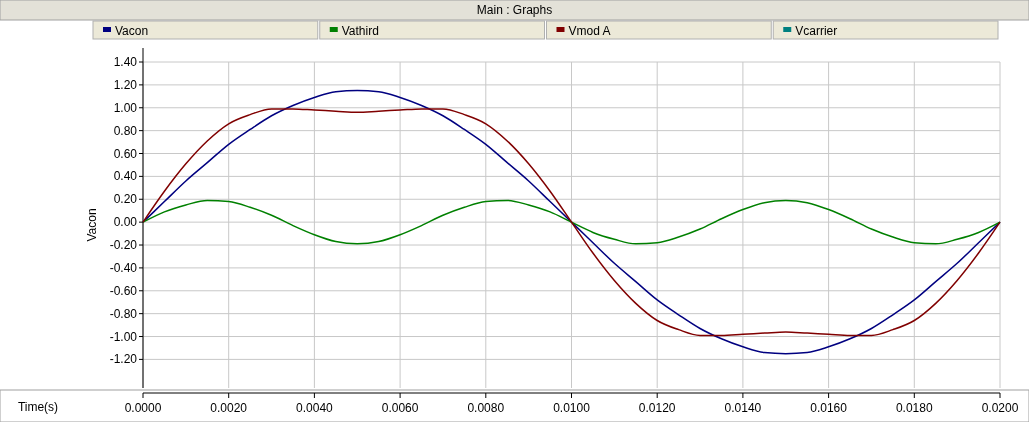 The width and height of the screenshot is (1029, 422). Describe the element at coordinates (125, 107) in the screenshot. I see `y-tick-label: 1.00` at that location.